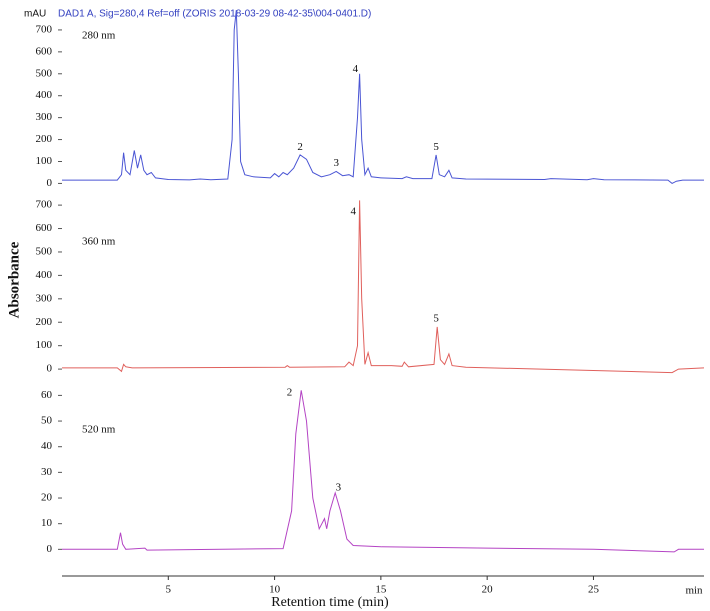 The image size is (710, 611). Describe the element at coordinates (694, 591) in the screenshot. I see `x-unit: min` at that location.